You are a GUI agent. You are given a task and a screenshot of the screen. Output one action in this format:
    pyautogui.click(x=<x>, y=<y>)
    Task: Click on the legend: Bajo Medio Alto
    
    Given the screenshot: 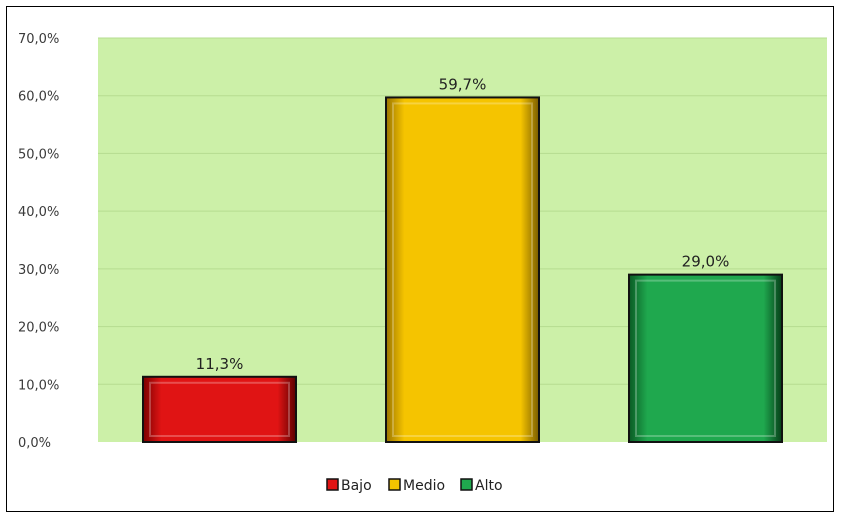 What is the action you would take?
    pyautogui.click(x=414, y=486)
    